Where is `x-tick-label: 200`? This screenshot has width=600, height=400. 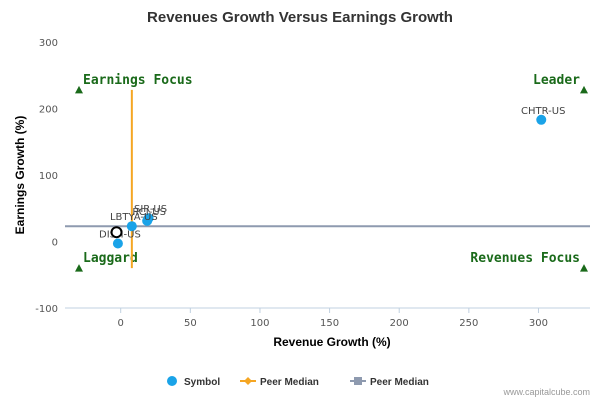
x-tick-label: 200 is located at coordinates (399, 323).